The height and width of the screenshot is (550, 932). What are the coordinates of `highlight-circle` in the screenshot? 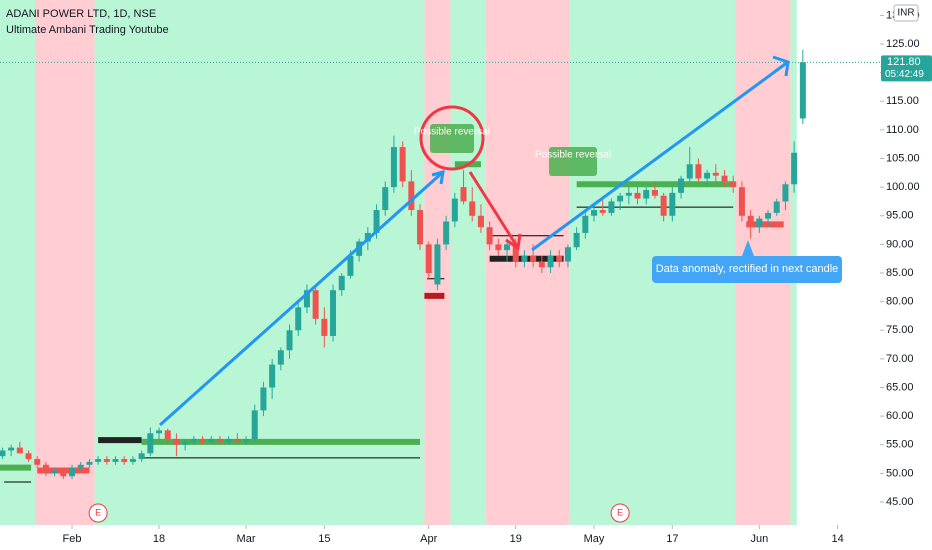 It's located at (452, 138).